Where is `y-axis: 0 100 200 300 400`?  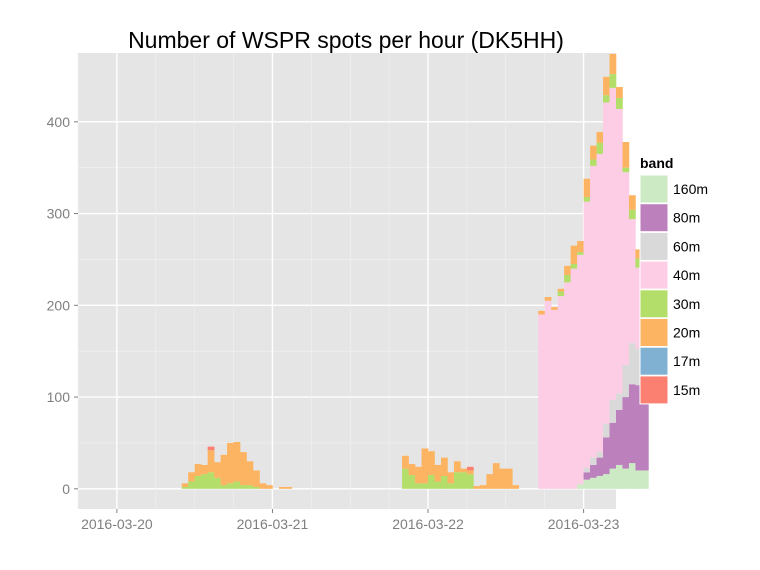
y-axis: 0 100 200 300 400 is located at coordinates (62, 305).